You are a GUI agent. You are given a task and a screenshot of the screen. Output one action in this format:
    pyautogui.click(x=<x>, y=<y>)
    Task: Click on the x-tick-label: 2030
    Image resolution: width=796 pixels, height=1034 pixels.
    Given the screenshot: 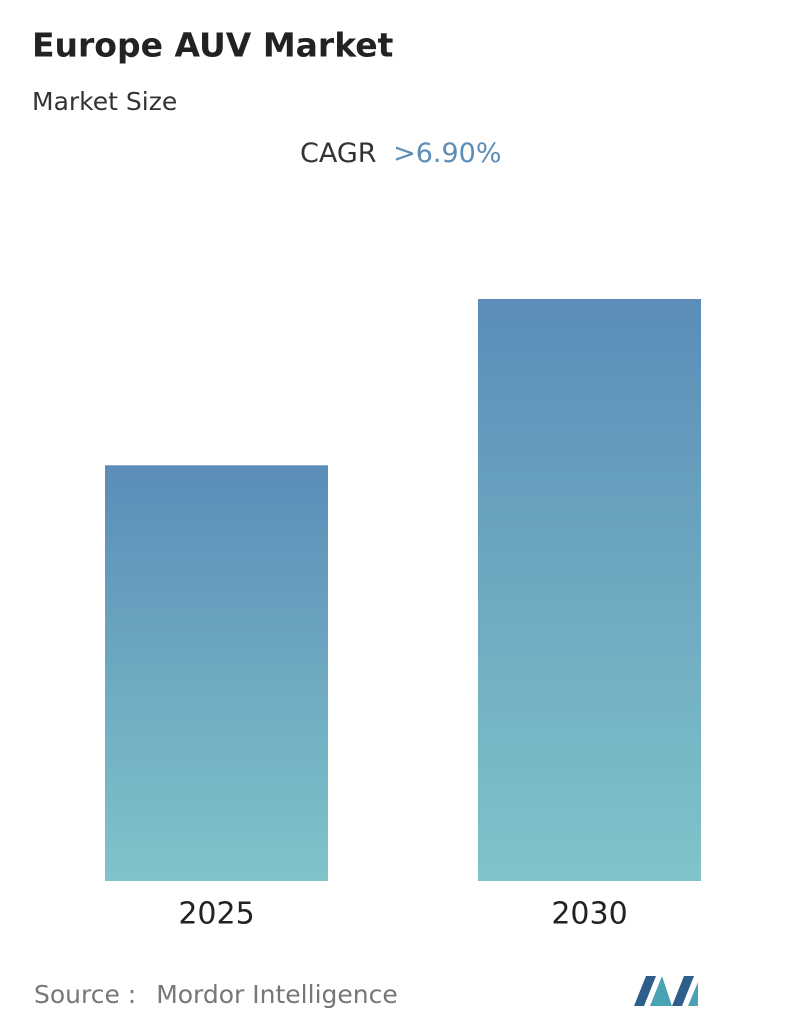 What is the action you would take?
    pyautogui.click(x=589, y=914)
    